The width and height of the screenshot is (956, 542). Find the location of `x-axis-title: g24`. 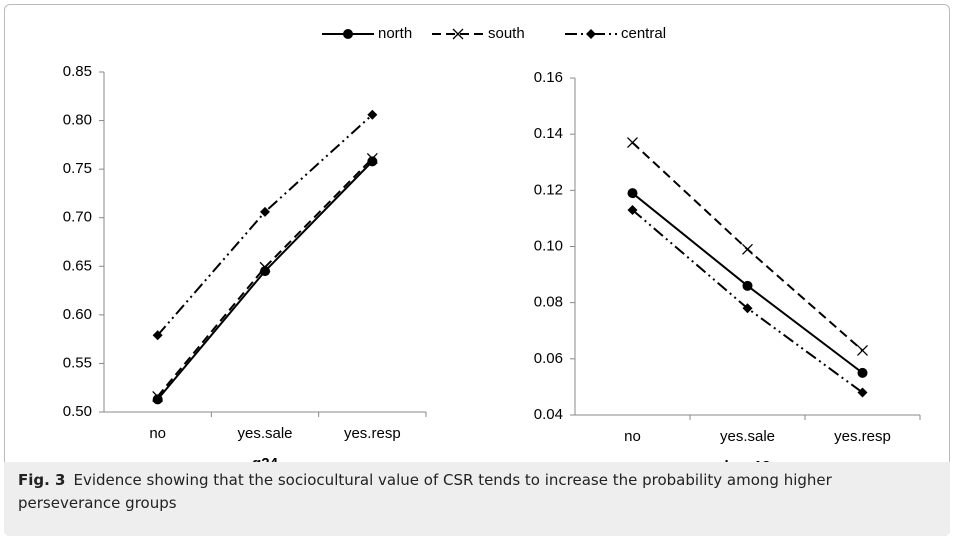

x-axis-title: g24 is located at coordinates (265, 458).